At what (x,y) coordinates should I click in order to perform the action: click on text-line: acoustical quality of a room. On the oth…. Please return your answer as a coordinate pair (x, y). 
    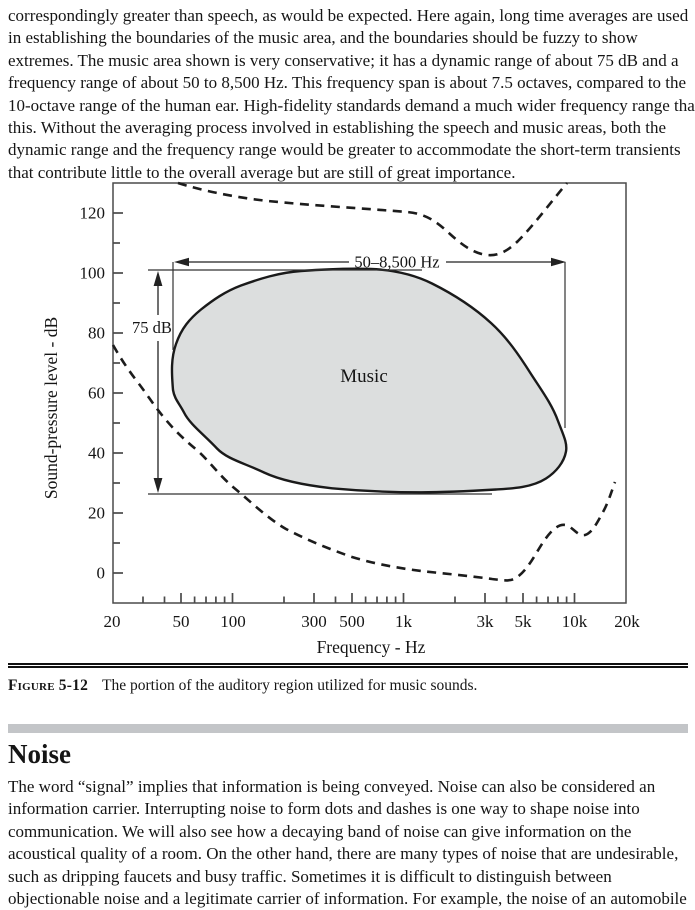
    Looking at the image, I should click on (343, 854).